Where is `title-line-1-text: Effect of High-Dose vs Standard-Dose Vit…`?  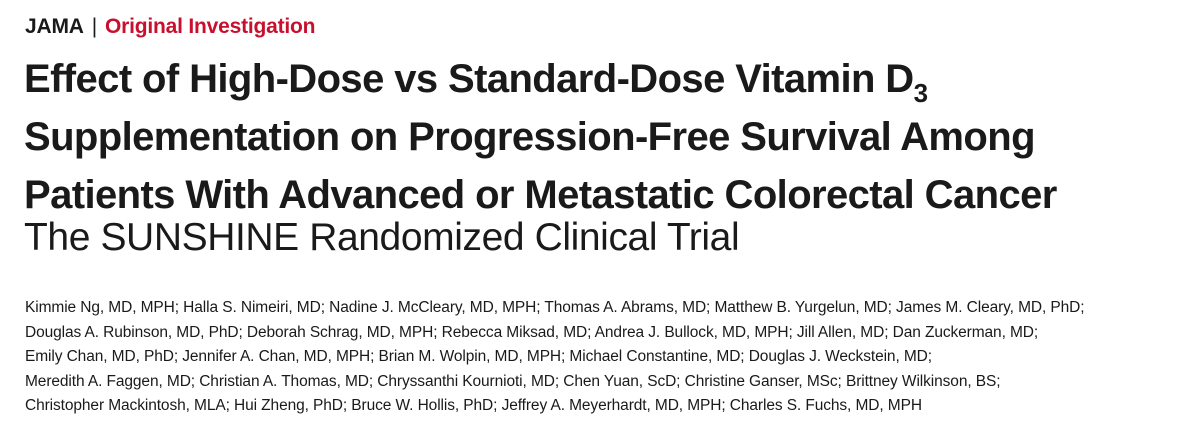
title-line-1-text: Effect of High-Dose vs Standard-Dose Vit… is located at coordinates (469, 79).